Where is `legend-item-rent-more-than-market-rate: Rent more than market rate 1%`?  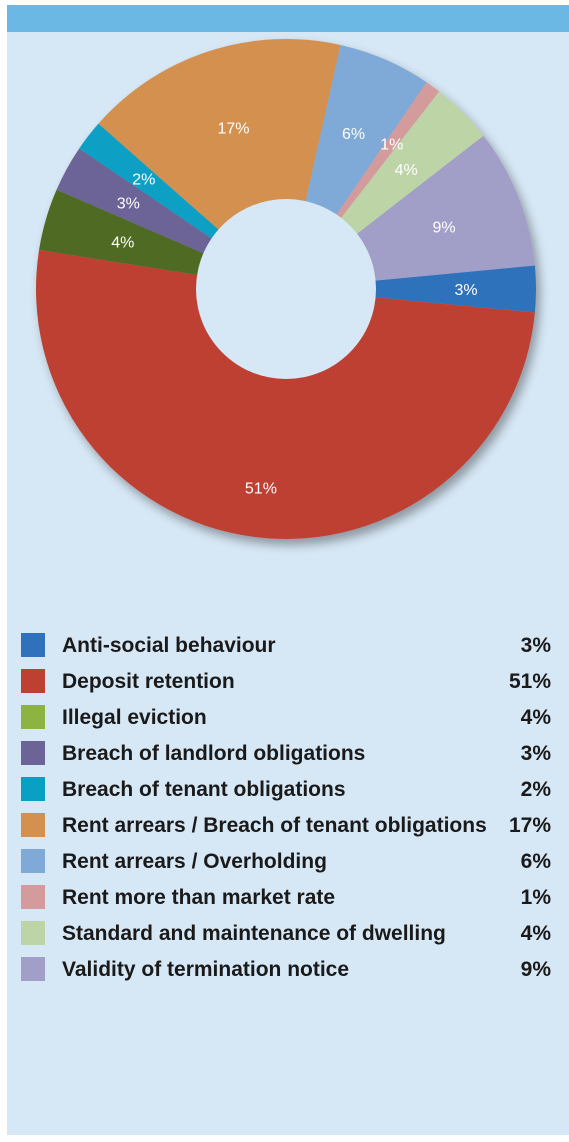
legend-item-rent-more-than-market-rate: Rent more than market rate 1% is located at coordinates (286, 897).